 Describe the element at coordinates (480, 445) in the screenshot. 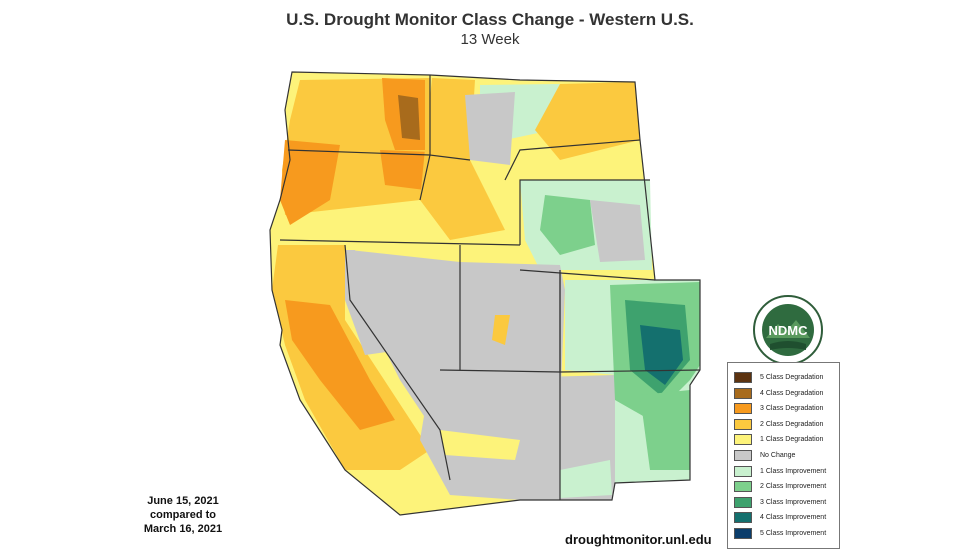

I see `arizona-deg1-patch` at that location.